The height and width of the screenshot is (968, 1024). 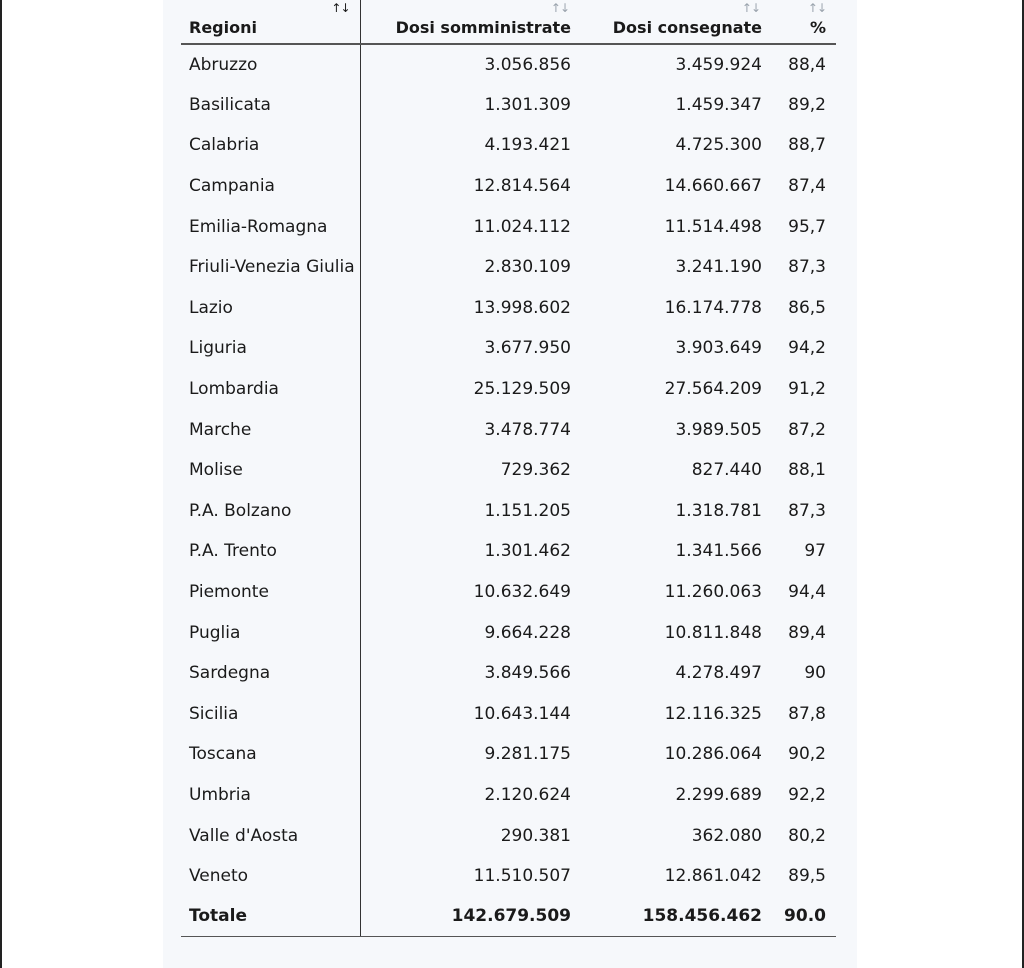 What do you see at coordinates (527, 348) in the screenshot?
I see `cell-administered: 3.677.950` at bounding box center [527, 348].